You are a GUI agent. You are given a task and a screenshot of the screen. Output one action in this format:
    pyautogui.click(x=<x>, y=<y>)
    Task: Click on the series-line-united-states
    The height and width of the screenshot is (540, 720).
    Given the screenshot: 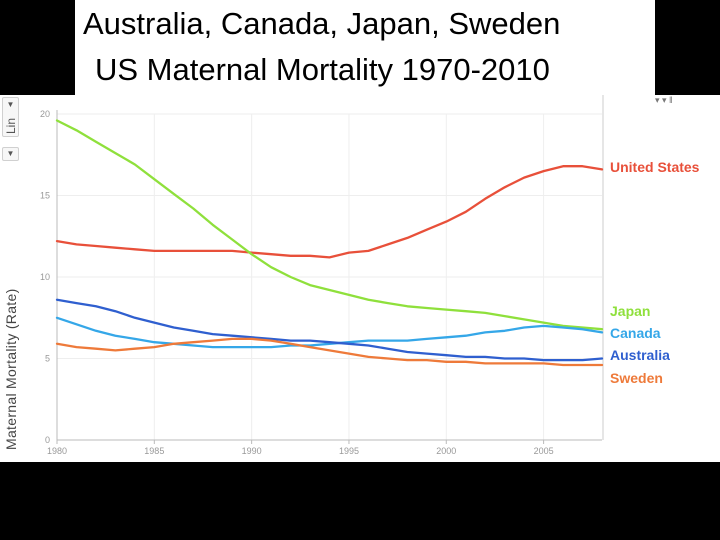 What is the action you would take?
    pyautogui.click(x=329, y=212)
    